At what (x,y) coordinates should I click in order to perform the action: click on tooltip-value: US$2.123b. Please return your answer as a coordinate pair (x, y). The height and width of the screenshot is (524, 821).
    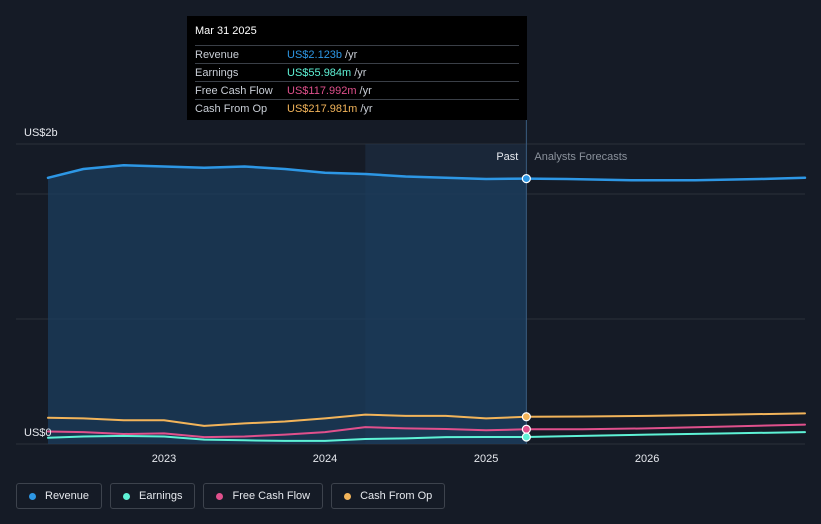
    Looking at the image, I should click on (315, 54).